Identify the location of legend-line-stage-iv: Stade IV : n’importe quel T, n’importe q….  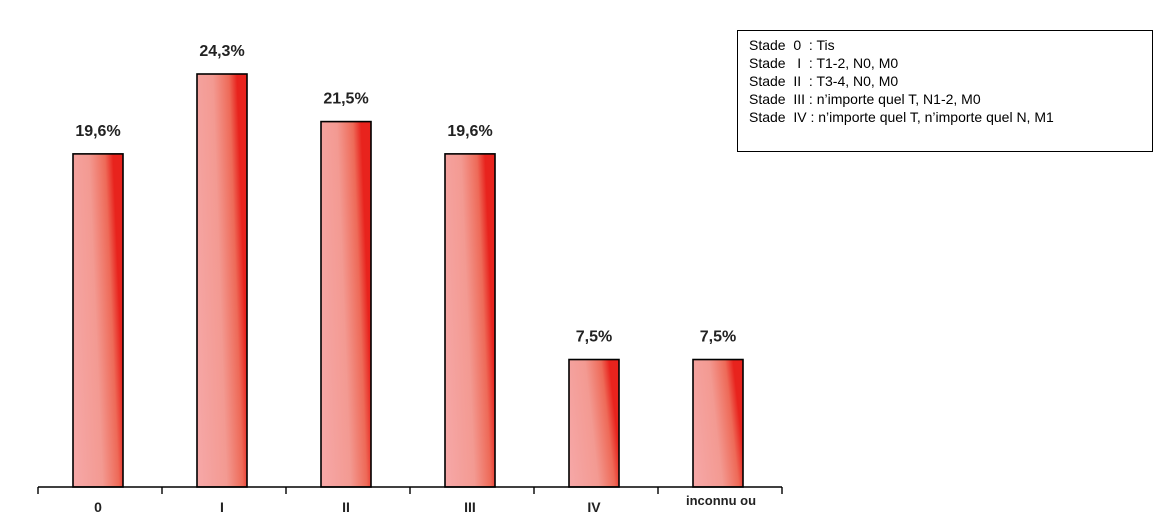
(901, 117).